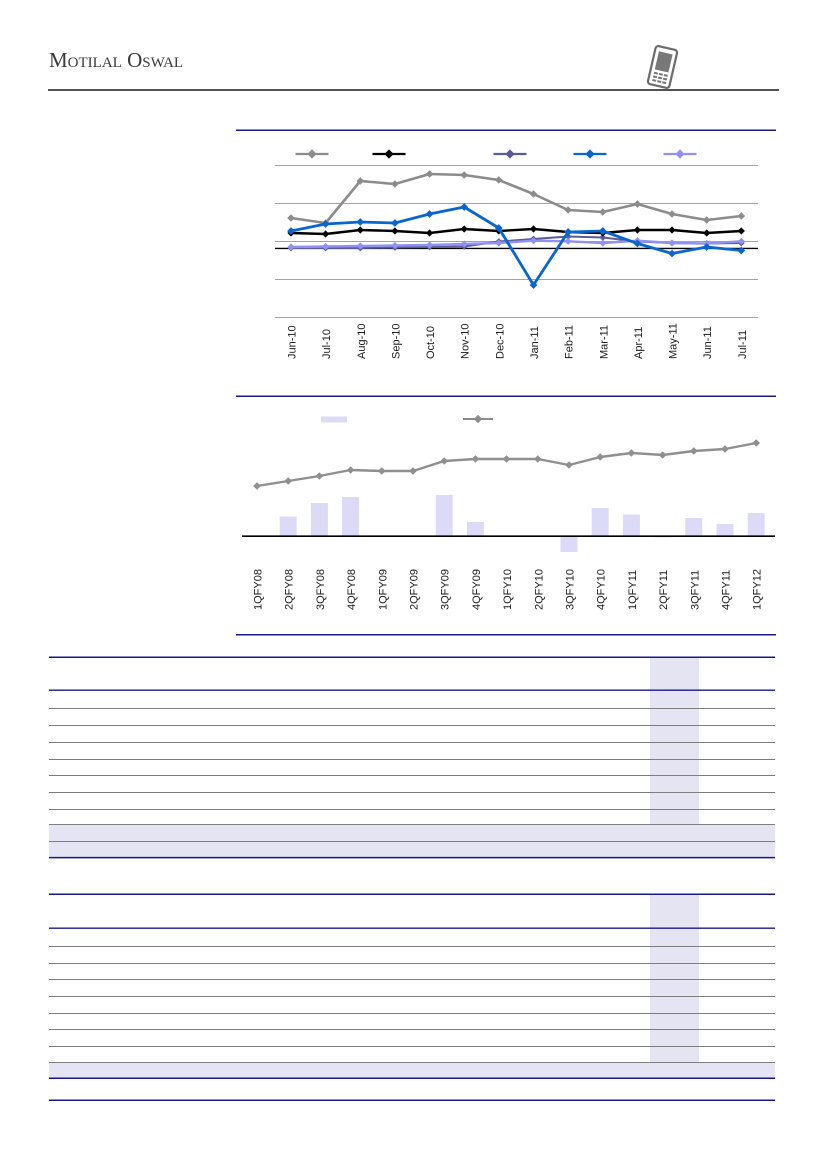 This screenshot has height=1169, width=826. What do you see at coordinates (535, 342) in the screenshot?
I see `svg-text: Jan-11` at bounding box center [535, 342].